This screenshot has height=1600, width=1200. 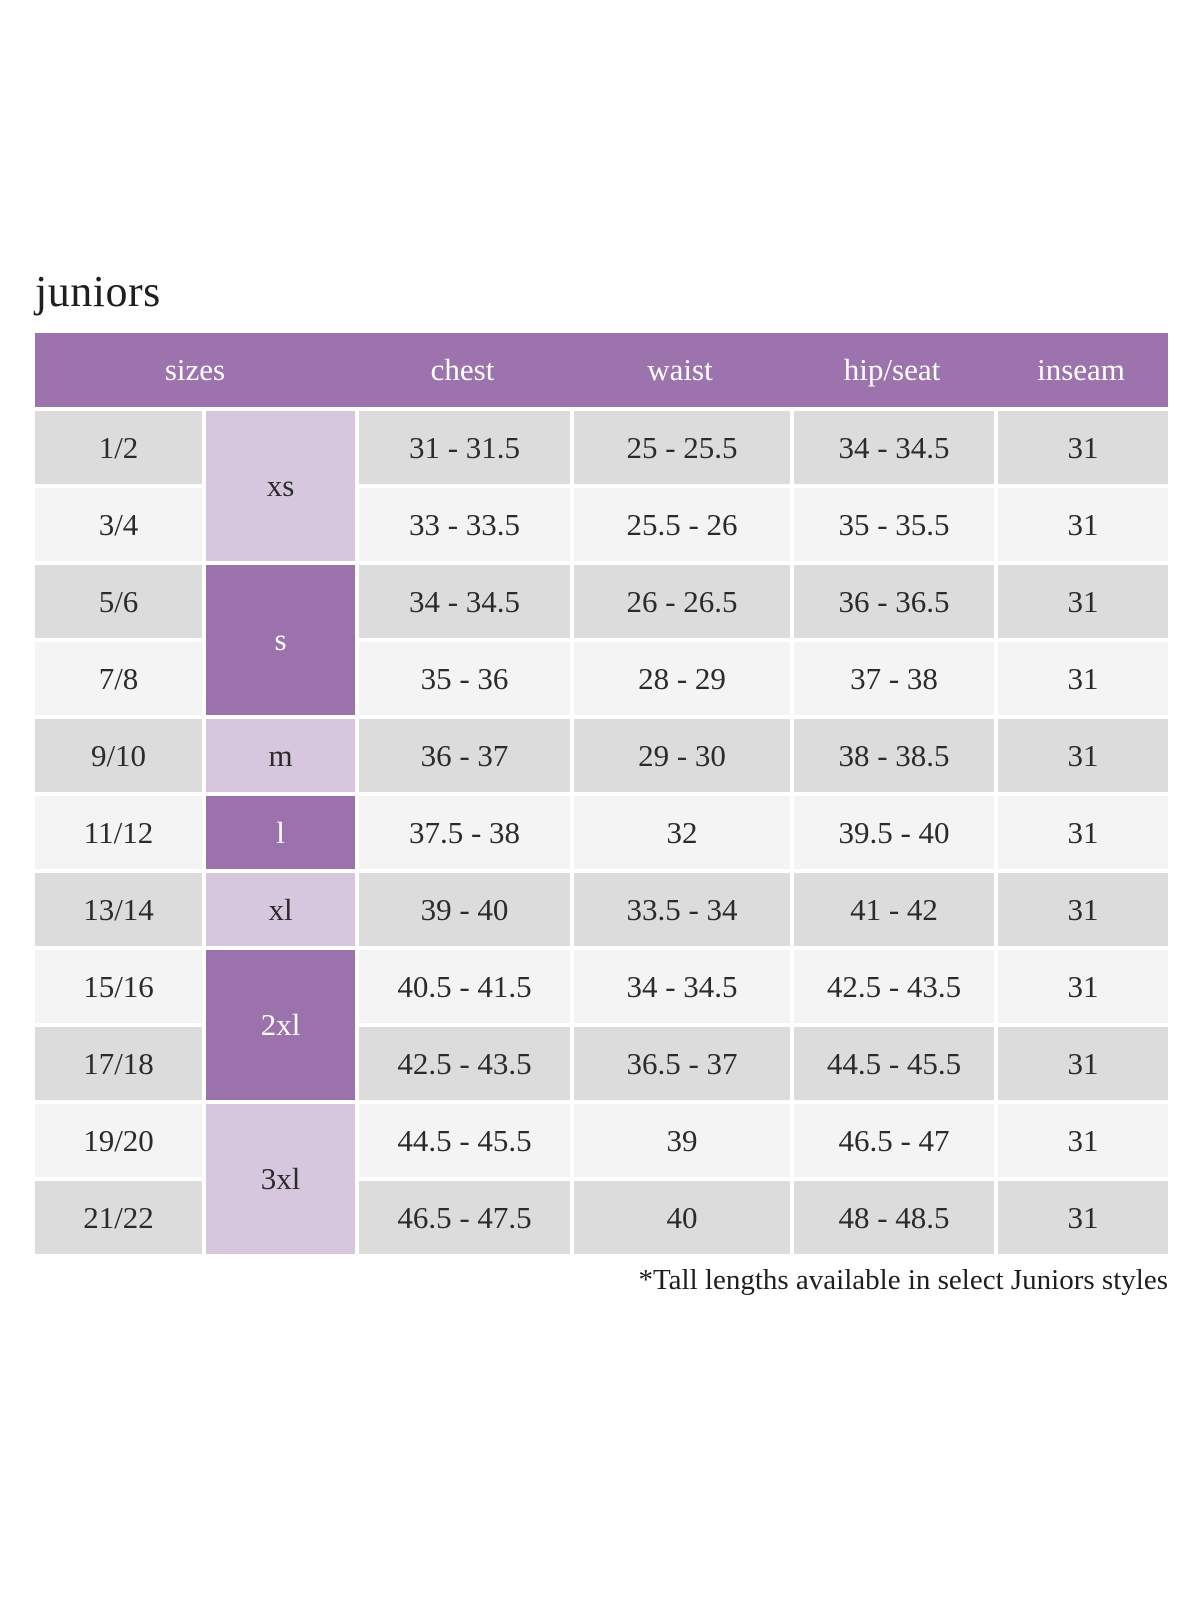 I want to click on chest-cell: 44.5 - 45.5, so click(x=464, y=1140).